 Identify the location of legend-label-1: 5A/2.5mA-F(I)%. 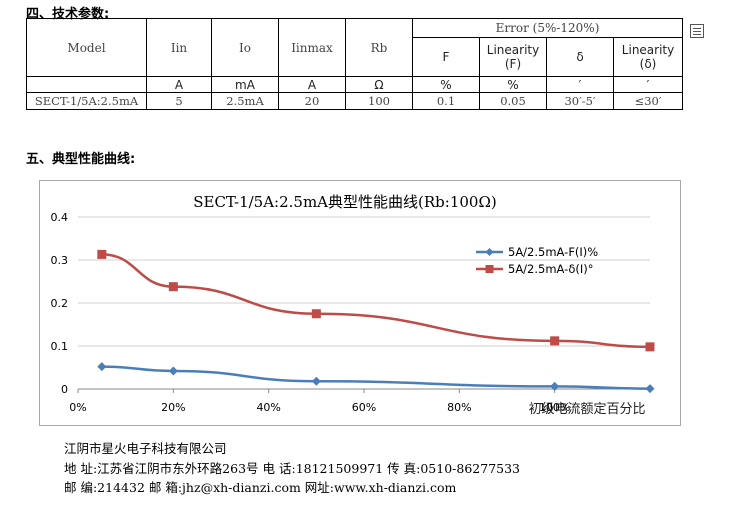
(553, 252).